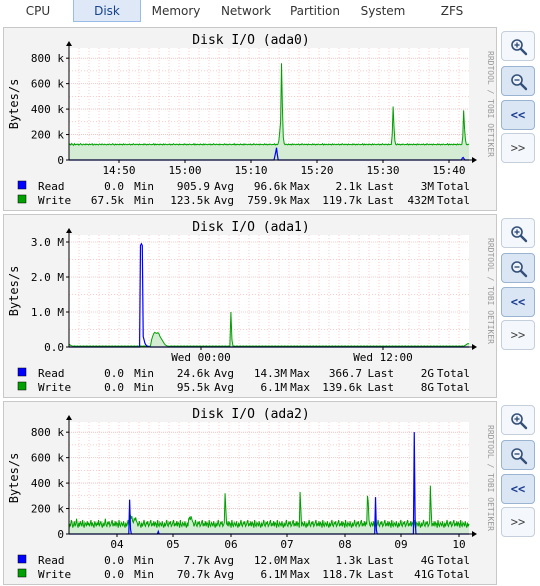  What do you see at coordinates (382, 170) in the screenshot?
I see `x-tick-label: 15:30` at bounding box center [382, 170].